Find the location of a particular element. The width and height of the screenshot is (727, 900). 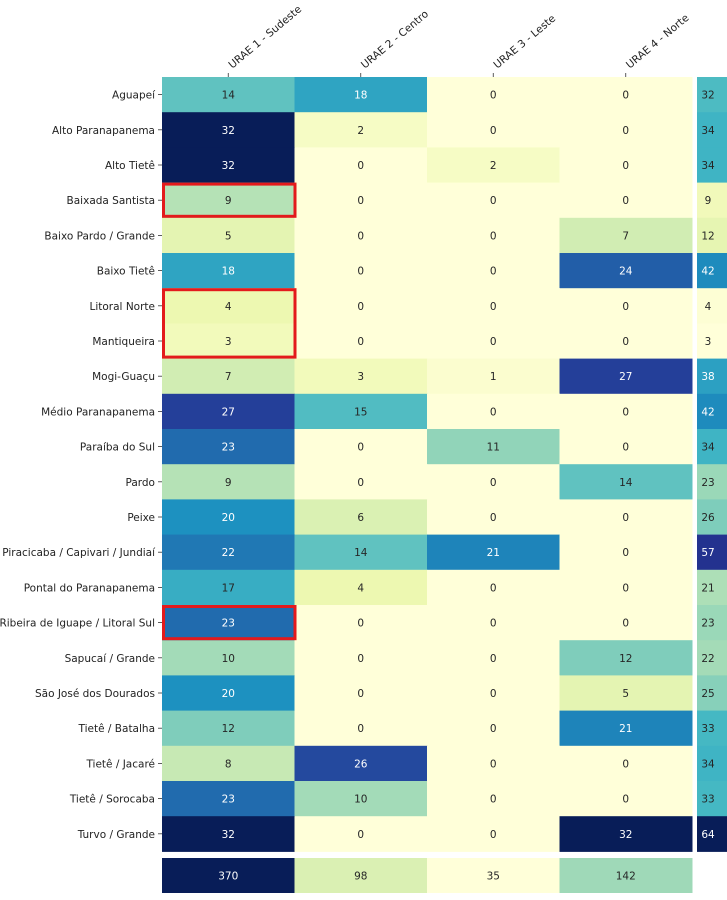

cell-value: 2 is located at coordinates (493, 166).